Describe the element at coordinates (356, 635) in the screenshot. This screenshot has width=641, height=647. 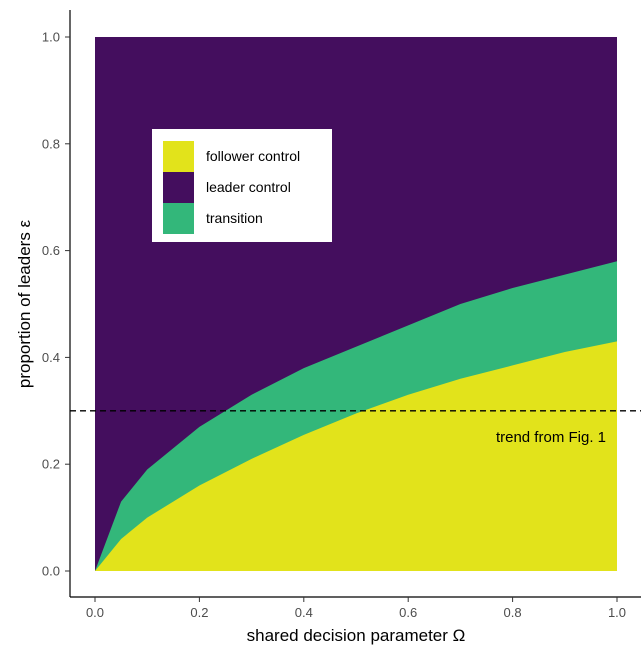
I see `x-axis-title: shared decision parameter Ω` at that location.